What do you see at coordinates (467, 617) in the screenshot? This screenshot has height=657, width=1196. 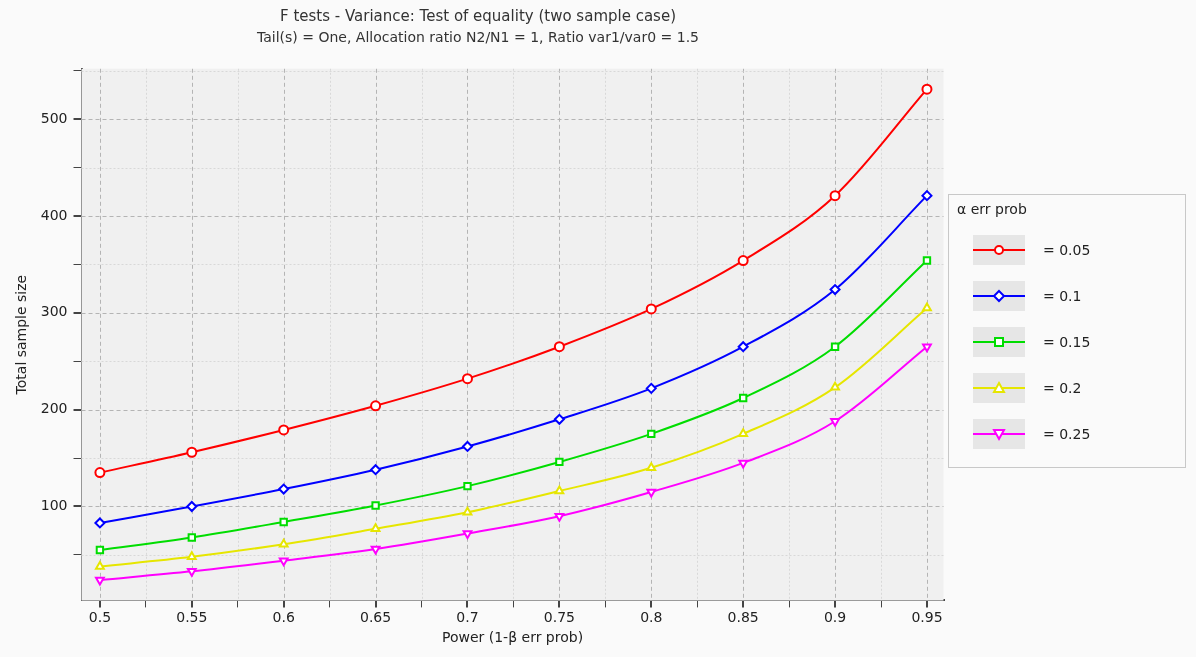 I see `x-tick-label: 0.7` at bounding box center [467, 617].